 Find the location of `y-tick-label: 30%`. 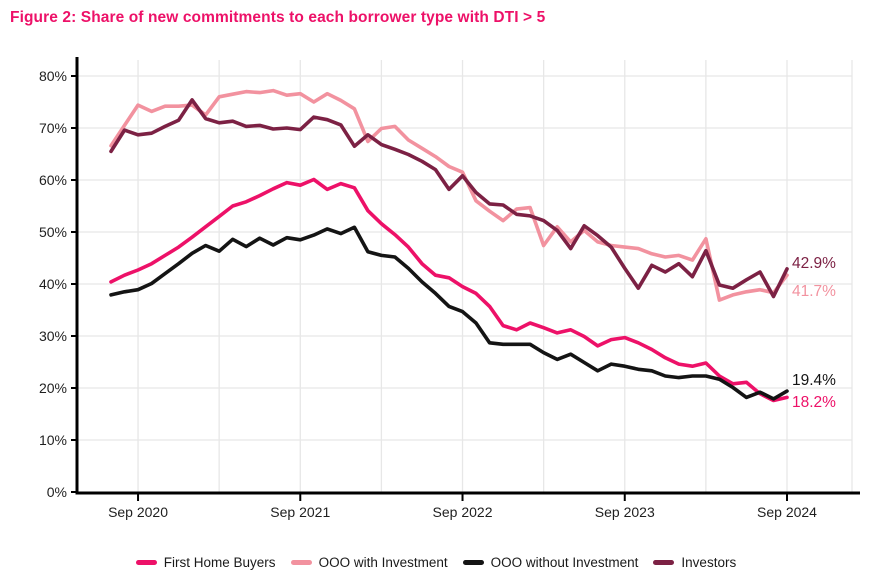

y-tick-label: 30% is located at coordinates (53, 336).